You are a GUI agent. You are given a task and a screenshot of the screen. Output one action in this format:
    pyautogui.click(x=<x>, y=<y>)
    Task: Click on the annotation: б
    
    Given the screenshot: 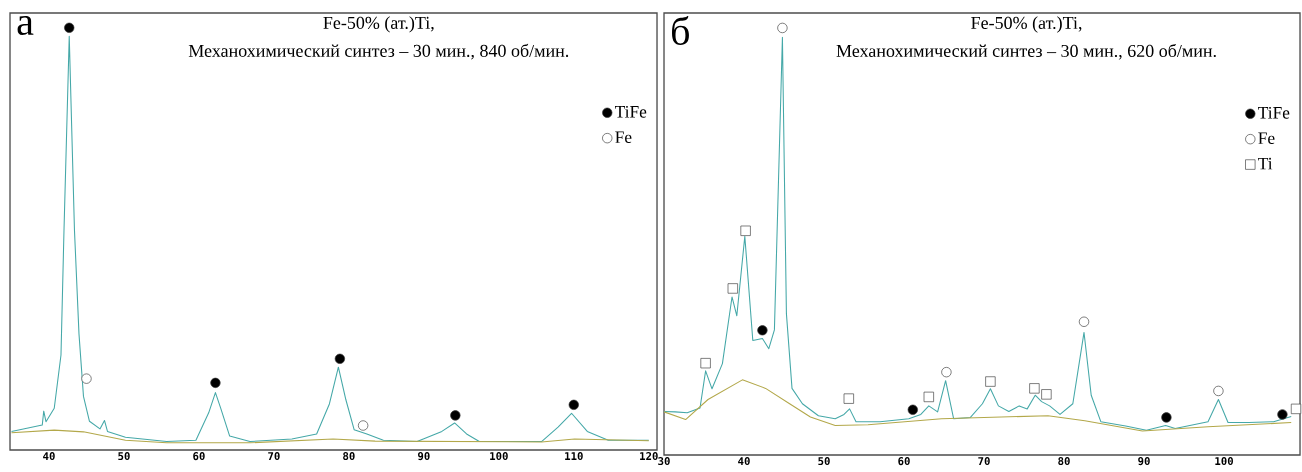 What is the action you would take?
    pyautogui.click(x=680, y=30)
    